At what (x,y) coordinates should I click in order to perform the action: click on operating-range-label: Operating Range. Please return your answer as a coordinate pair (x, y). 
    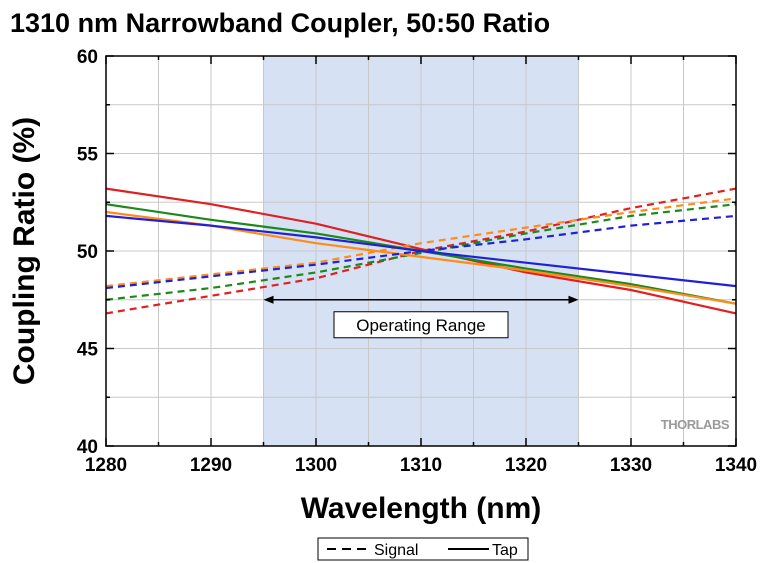
    Looking at the image, I should click on (420, 325).